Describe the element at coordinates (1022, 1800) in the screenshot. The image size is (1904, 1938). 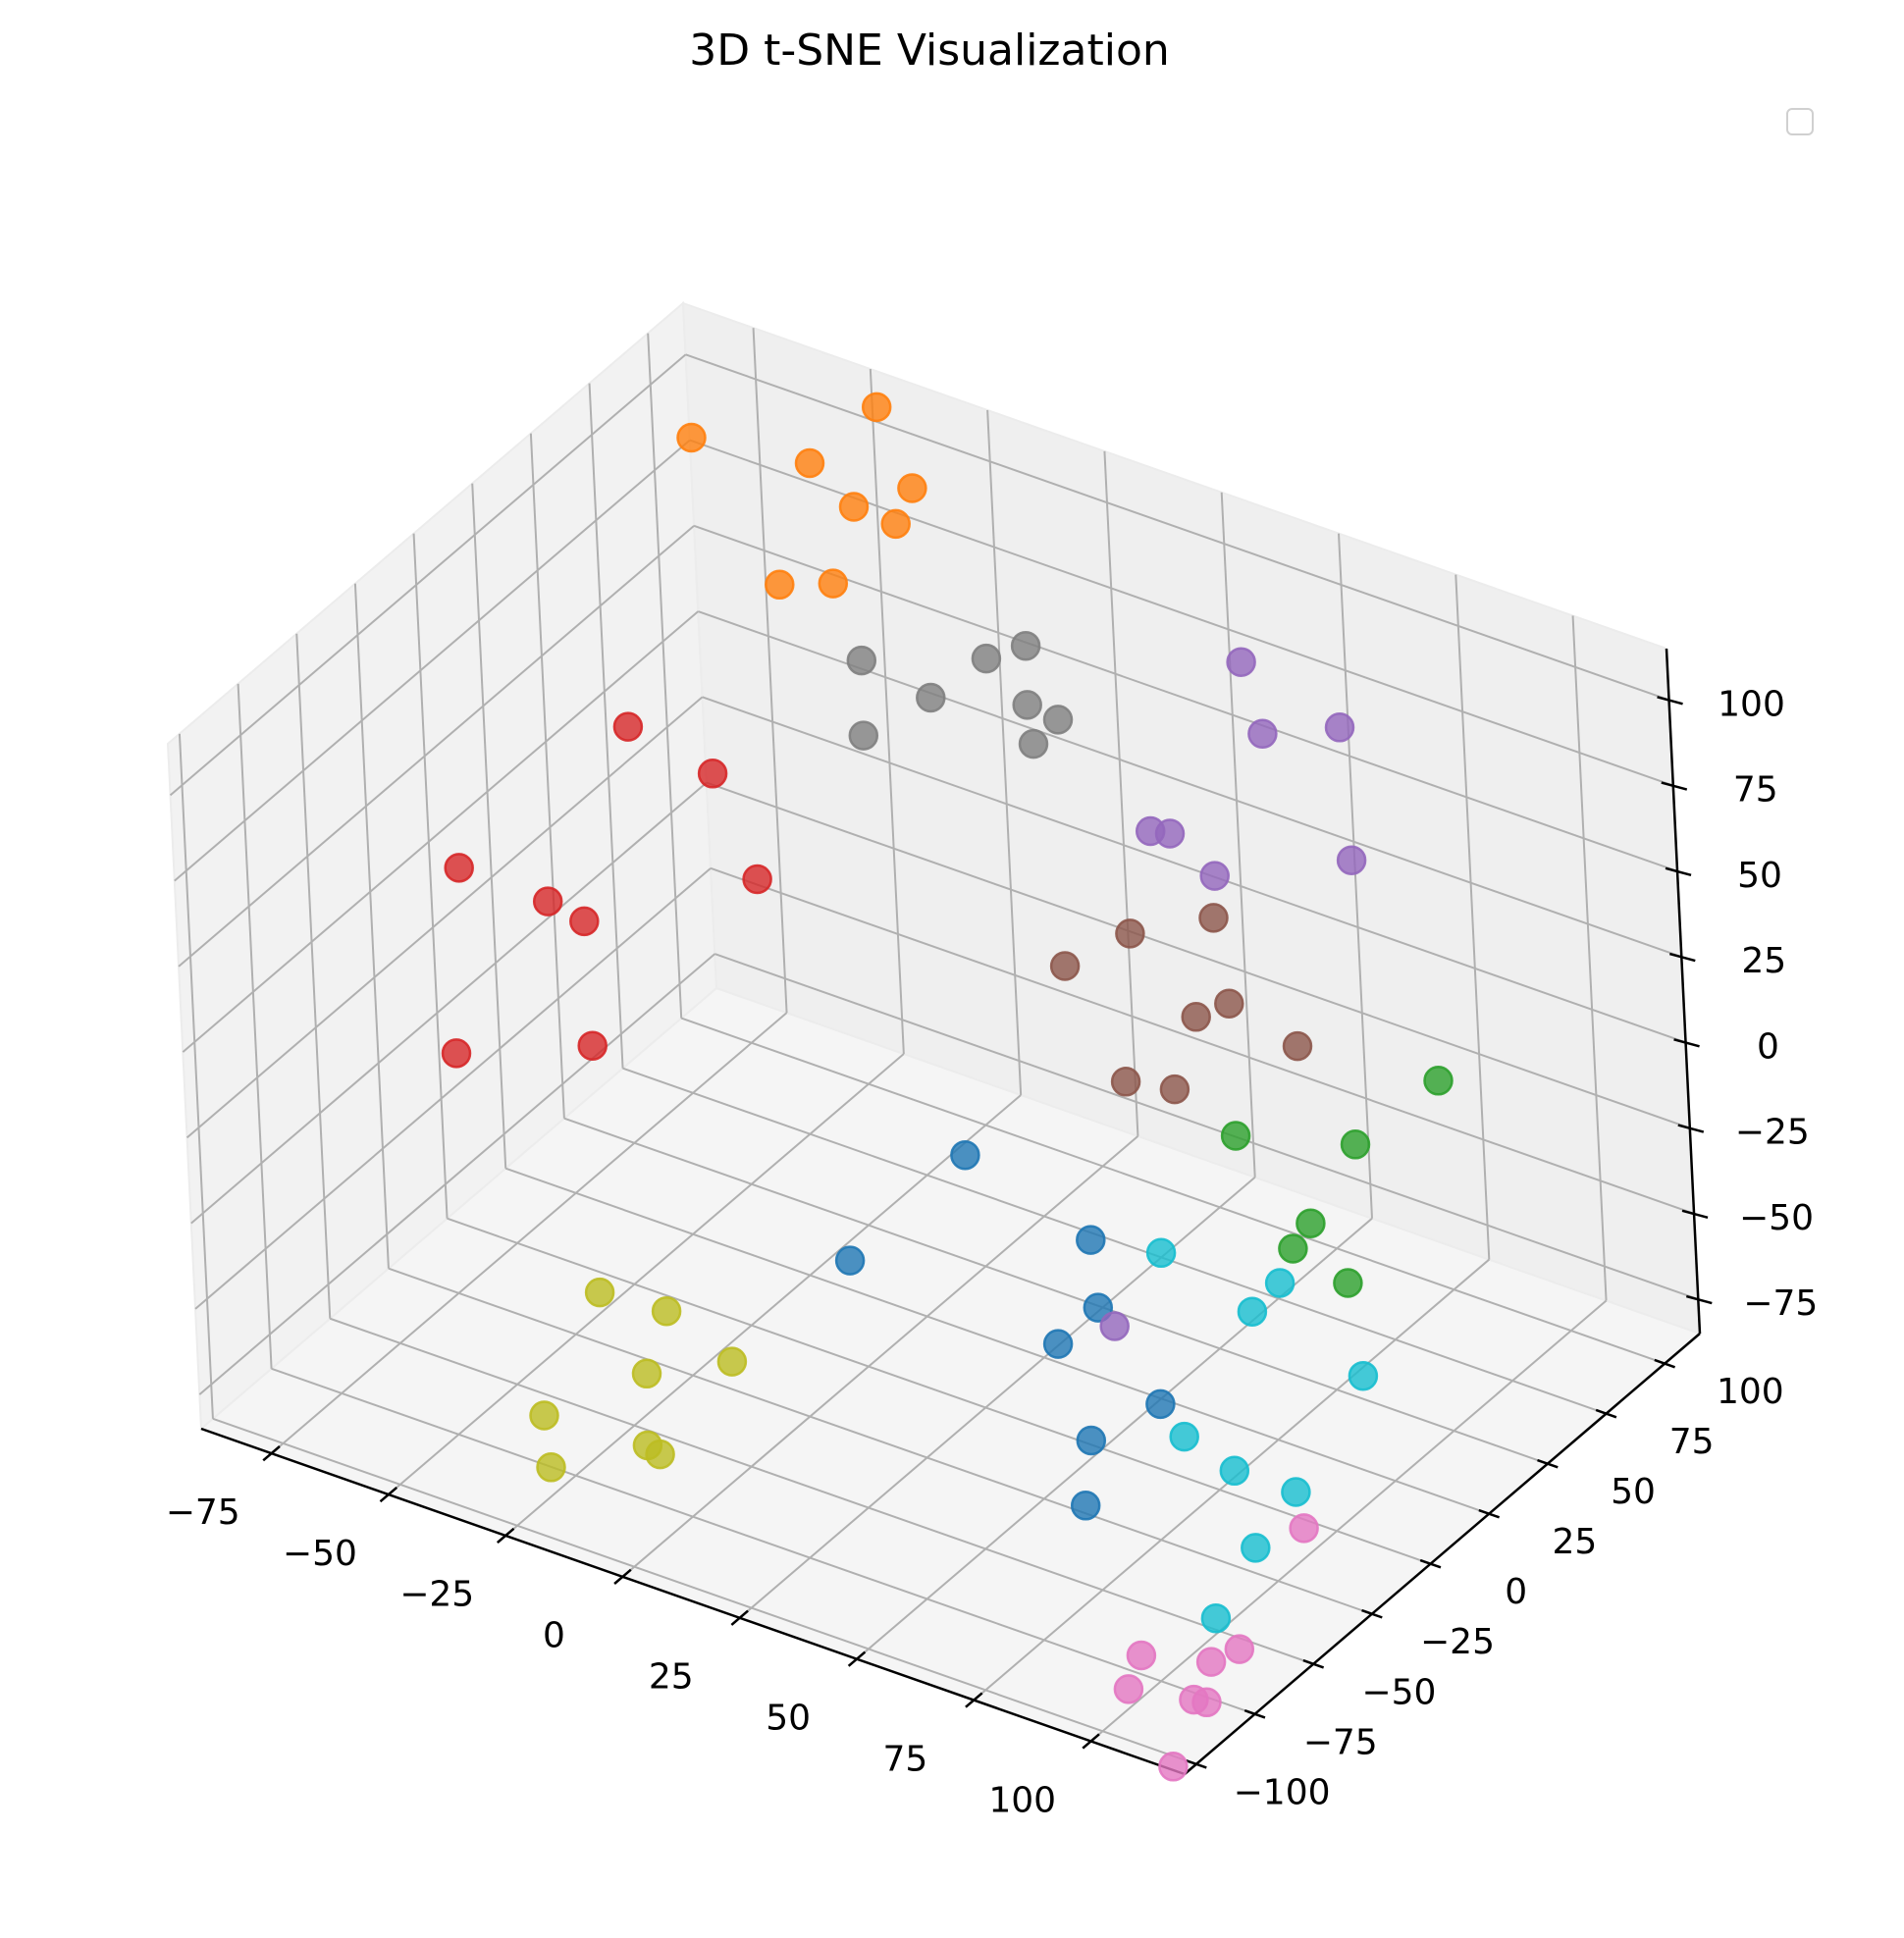
I see `x-tick-label: 100` at that location.